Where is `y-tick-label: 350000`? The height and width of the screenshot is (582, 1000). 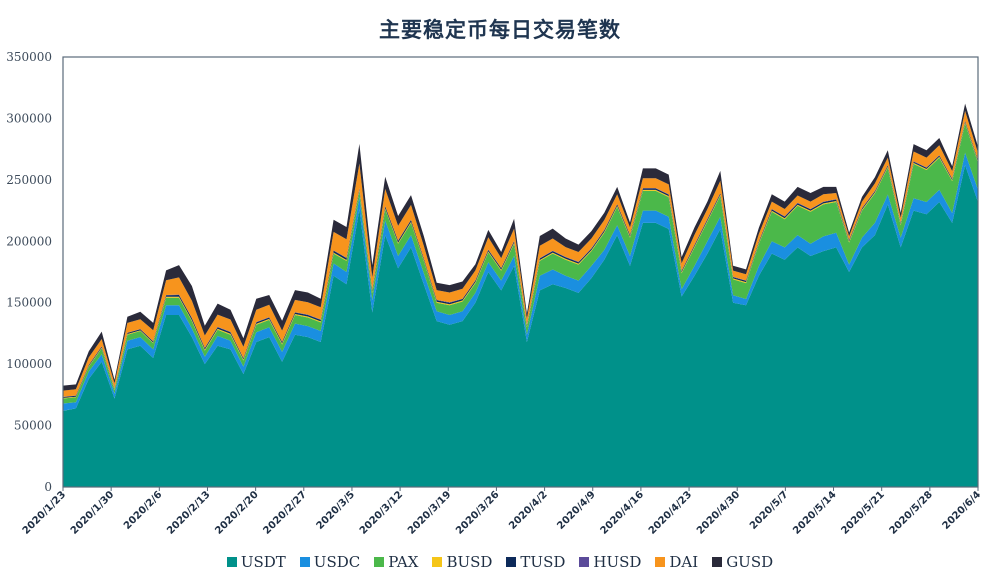 y-tick-label: 350000 is located at coordinates (29, 57).